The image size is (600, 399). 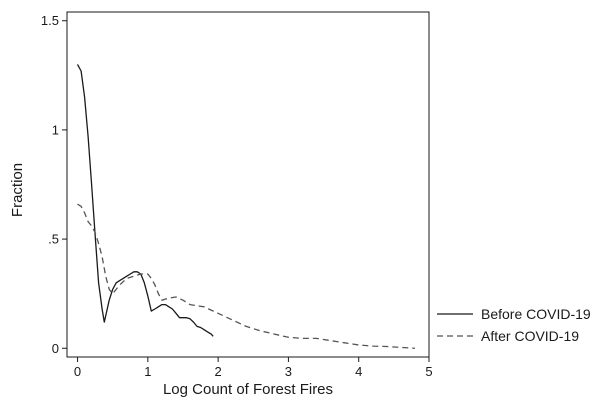 What do you see at coordinates (218, 371) in the screenshot?
I see `x-tick-label: 2` at bounding box center [218, 371].